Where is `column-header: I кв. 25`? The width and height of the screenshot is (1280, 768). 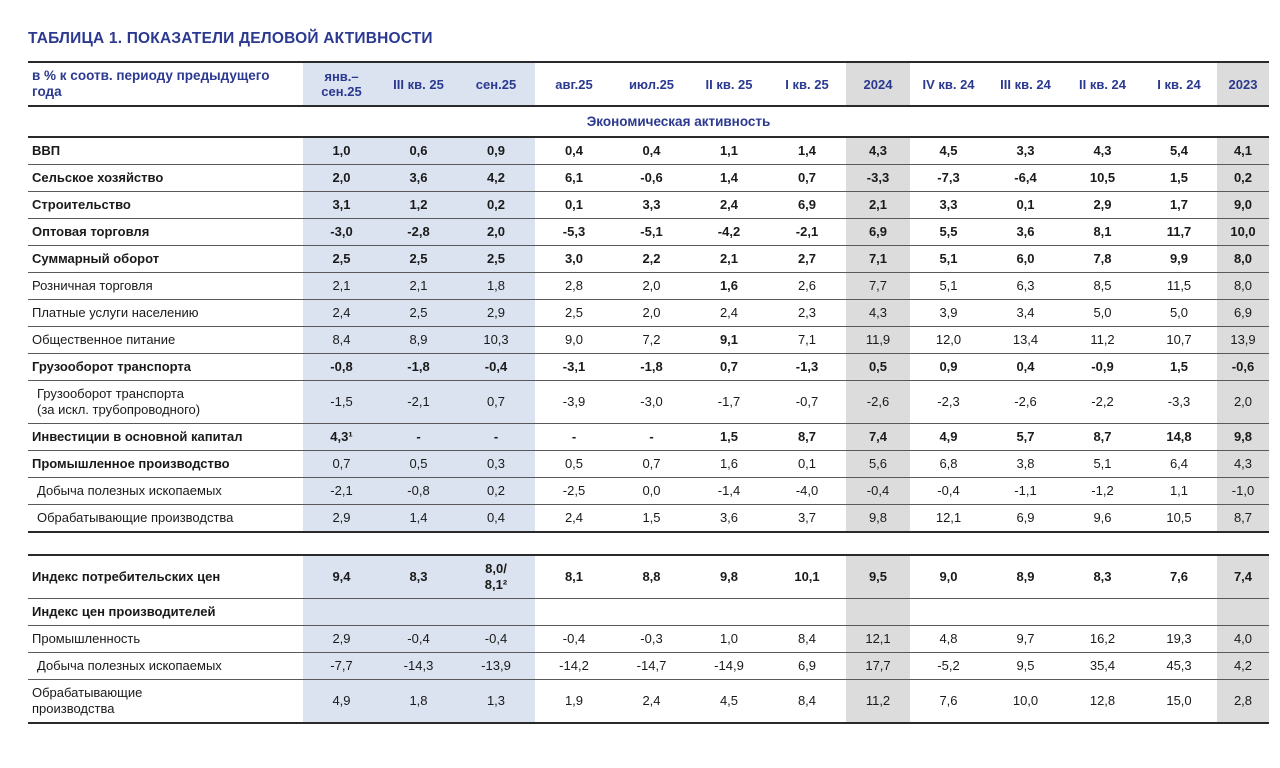 column-header: I кв. 25 is located at coordinates (807, 84).